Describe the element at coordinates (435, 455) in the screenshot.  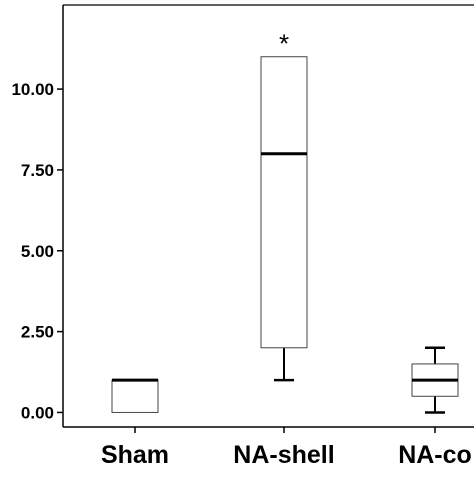
I see `x-tick-label: NA-co` at that location.